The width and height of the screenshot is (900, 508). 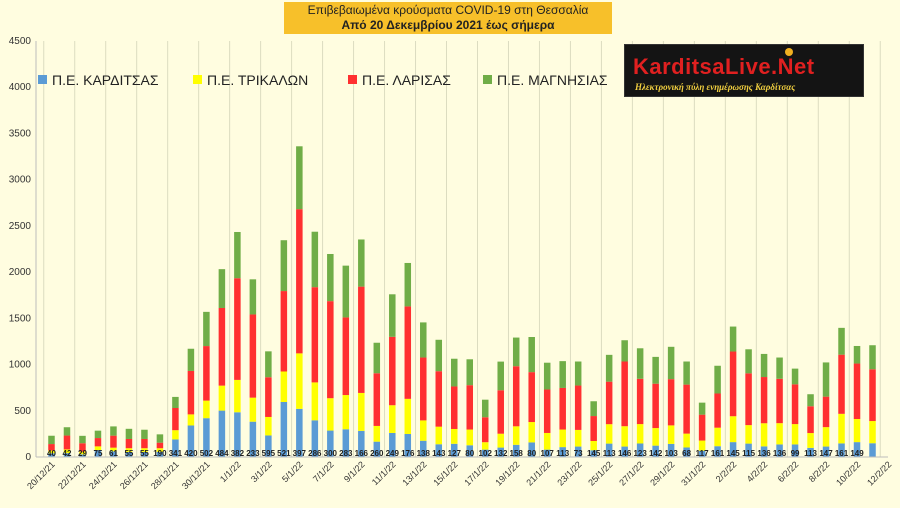 What do you see at coordinates (686, 453) in the screenshot?
I see `data-label: 68` at bounding box center [686, 453].